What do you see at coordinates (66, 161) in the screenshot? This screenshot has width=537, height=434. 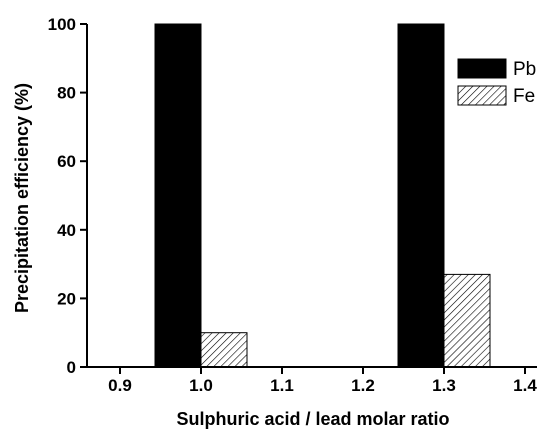 I see `y-tick-label: 60` at bounding box center [66, 161].